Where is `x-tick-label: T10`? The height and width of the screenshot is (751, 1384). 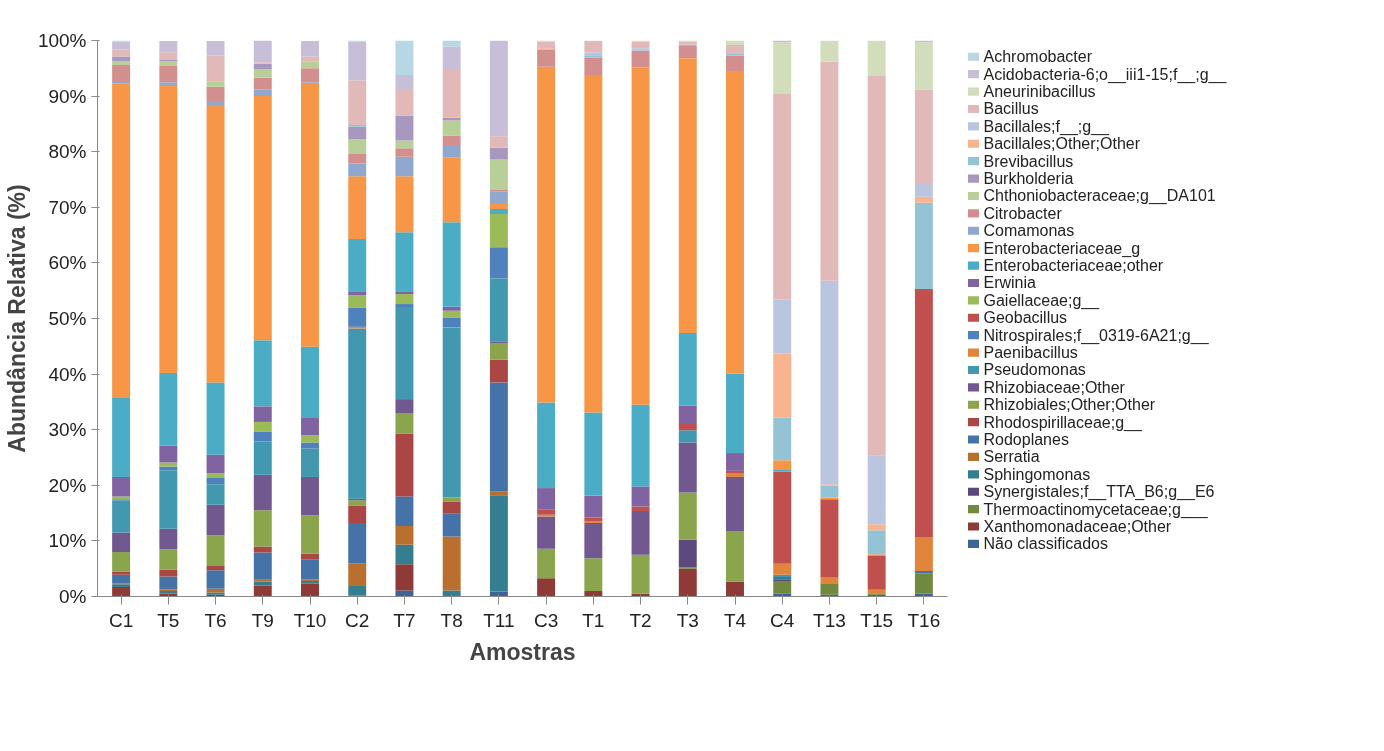 x-tick-label: T10 is located at coordinates (310, 620).